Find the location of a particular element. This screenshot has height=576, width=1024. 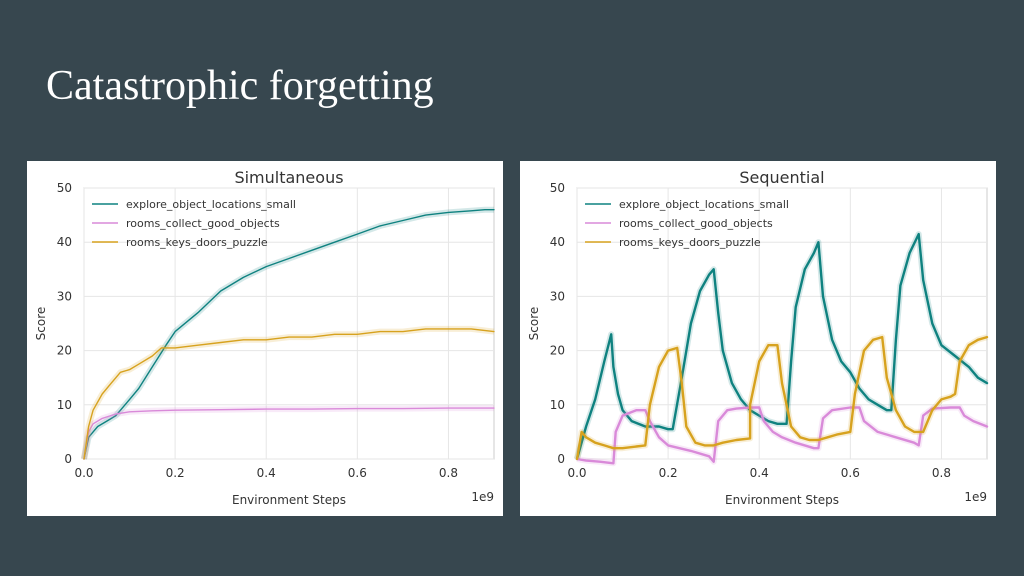

slide-title: Catastrophic forgetting is located at coordinates (240, 86).